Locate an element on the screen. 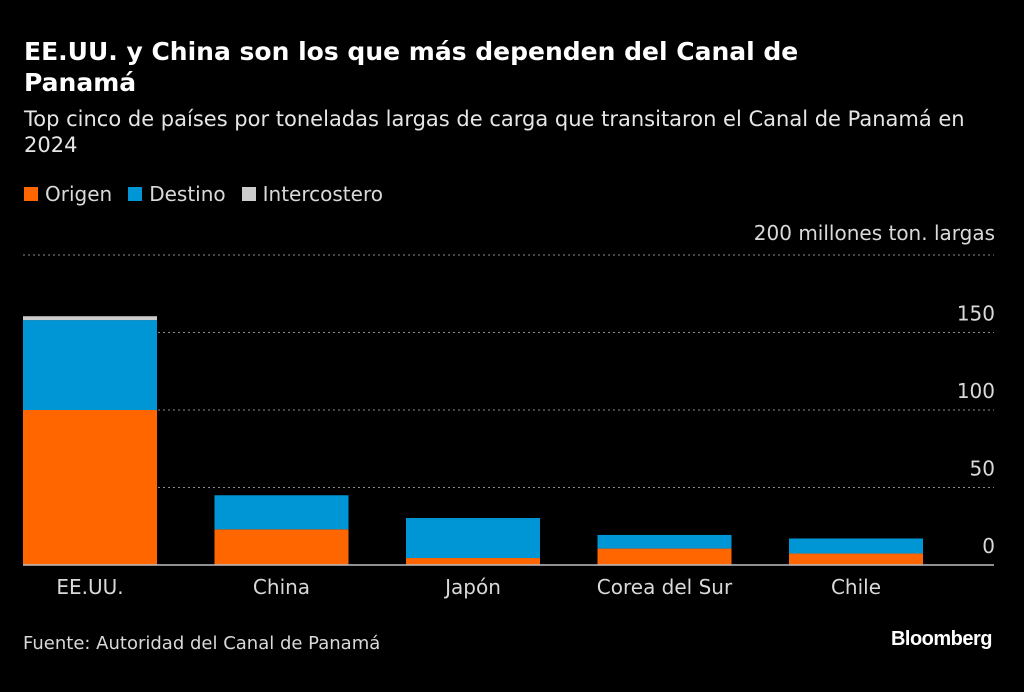 Image resolution: width=1024 pixels, height=692 pixels. legend-swatch-origen is located at coordinates (31, 194).